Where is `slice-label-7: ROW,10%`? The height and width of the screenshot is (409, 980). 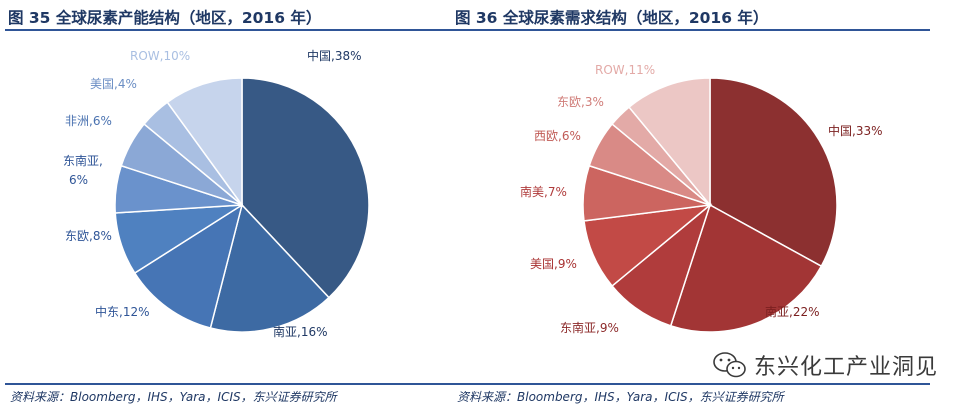 slice-label-7: ROW,10% is located at coordinates (160, 56).